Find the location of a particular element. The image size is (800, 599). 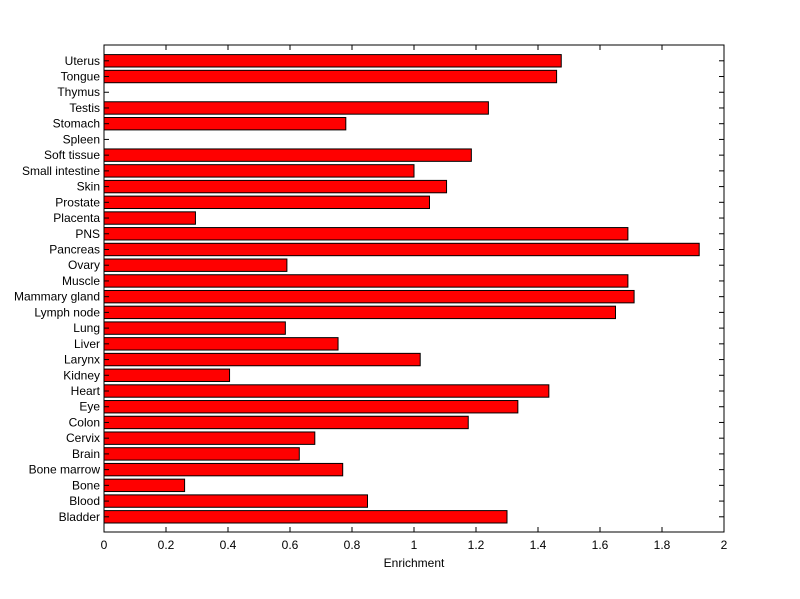

x-tick-label: 0.2 is located at coordinates (166, 545).